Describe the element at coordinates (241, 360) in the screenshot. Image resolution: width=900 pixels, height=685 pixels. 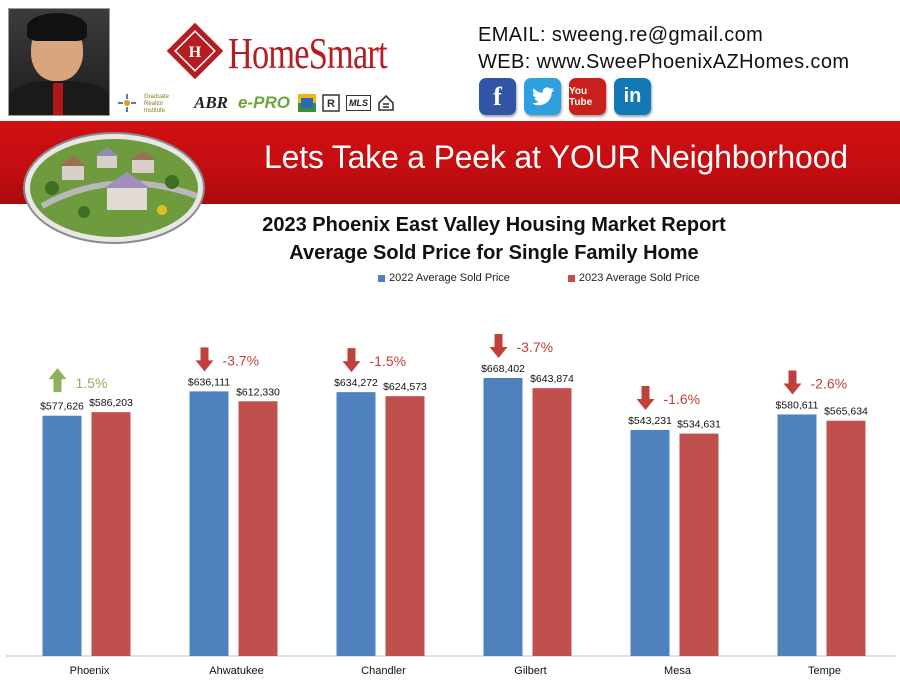
I see `change-label-ahwatukee: -3.7%` at that location.